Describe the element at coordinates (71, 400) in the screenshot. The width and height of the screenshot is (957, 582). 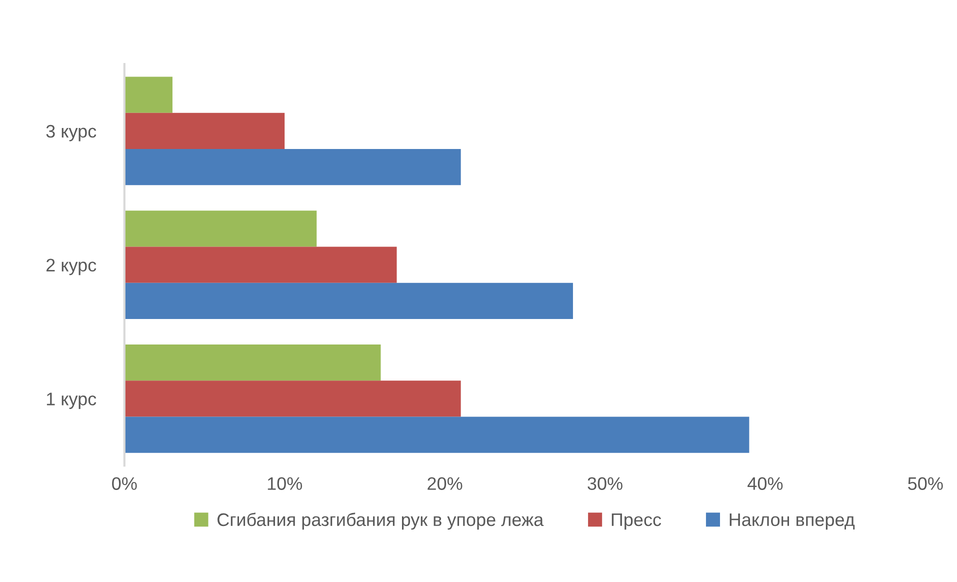
I see `y-tick-label: 1 курс` at that location.